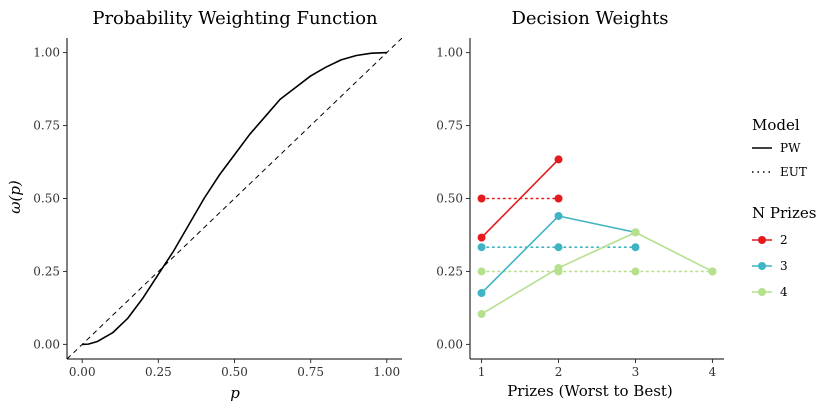 The image size is (821, 403). I want to click on decision-weights-y-tick-label: 1.00, so click(449, 53).